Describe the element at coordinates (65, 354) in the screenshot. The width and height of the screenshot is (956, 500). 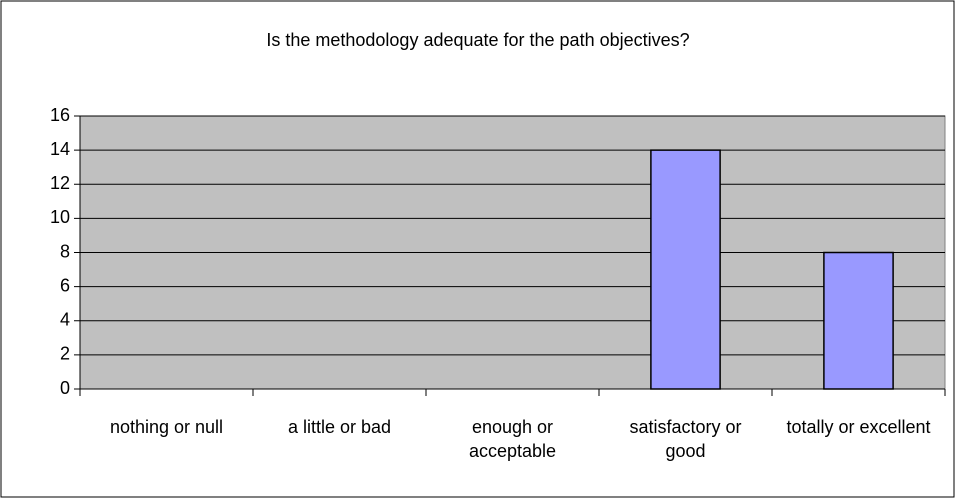
I see `y-tick-label: 2` at that location.